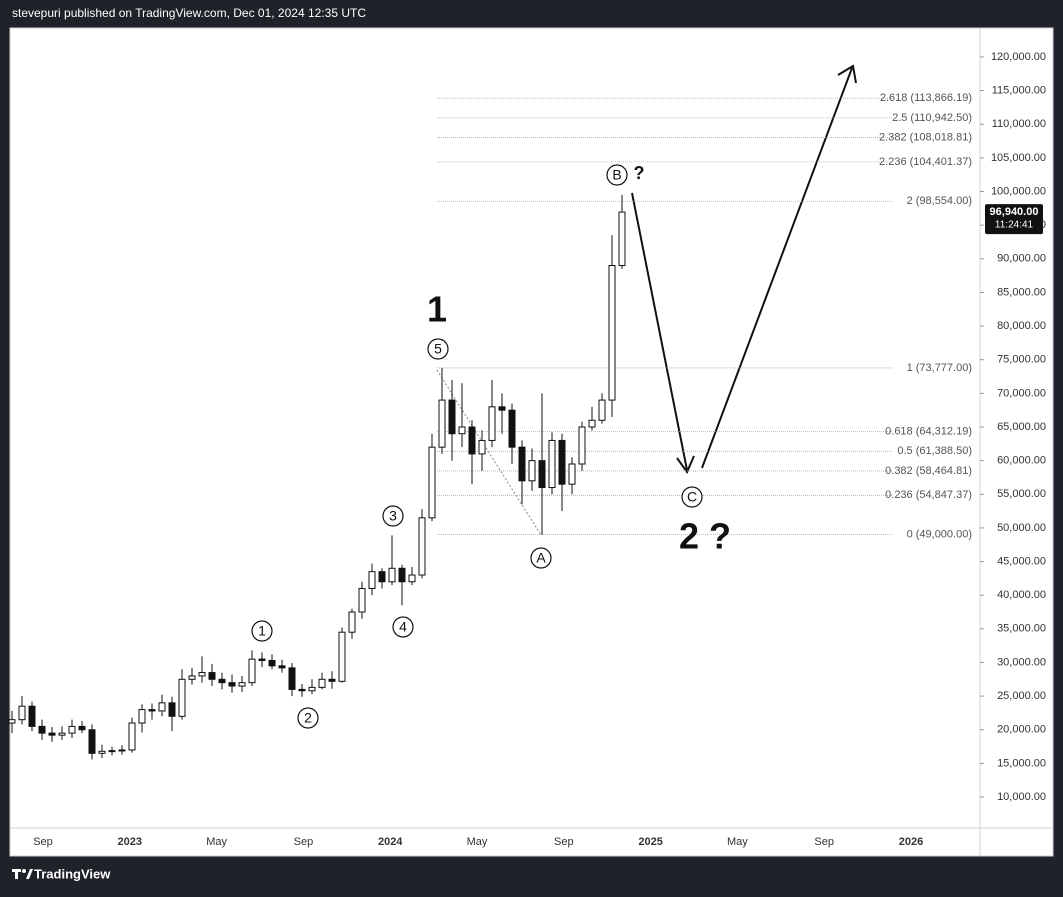 This screenshot has width=1063, height=897. I want to click on y-tick-label: 75,000.00, so click(1021, 360).